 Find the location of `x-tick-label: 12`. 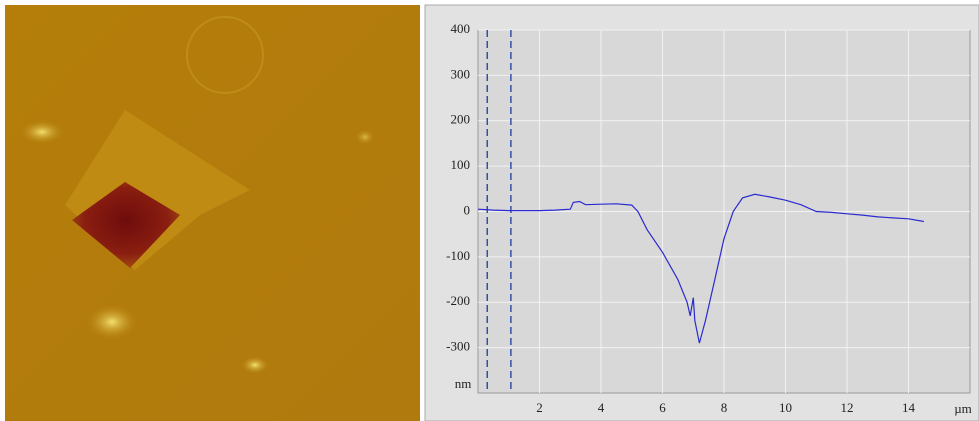

x-tick-label: 12 is located at coordinates (847, 407).